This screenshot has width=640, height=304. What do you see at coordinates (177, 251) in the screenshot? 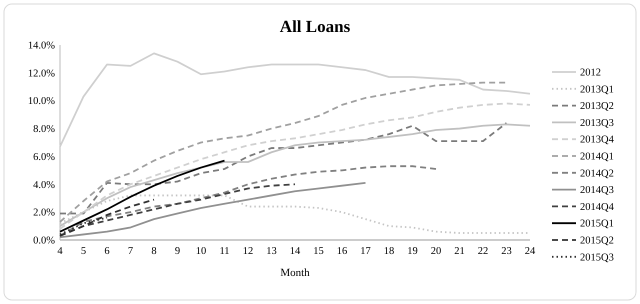
I see `x-tick-label: 9` at bounding box center [177, 251].